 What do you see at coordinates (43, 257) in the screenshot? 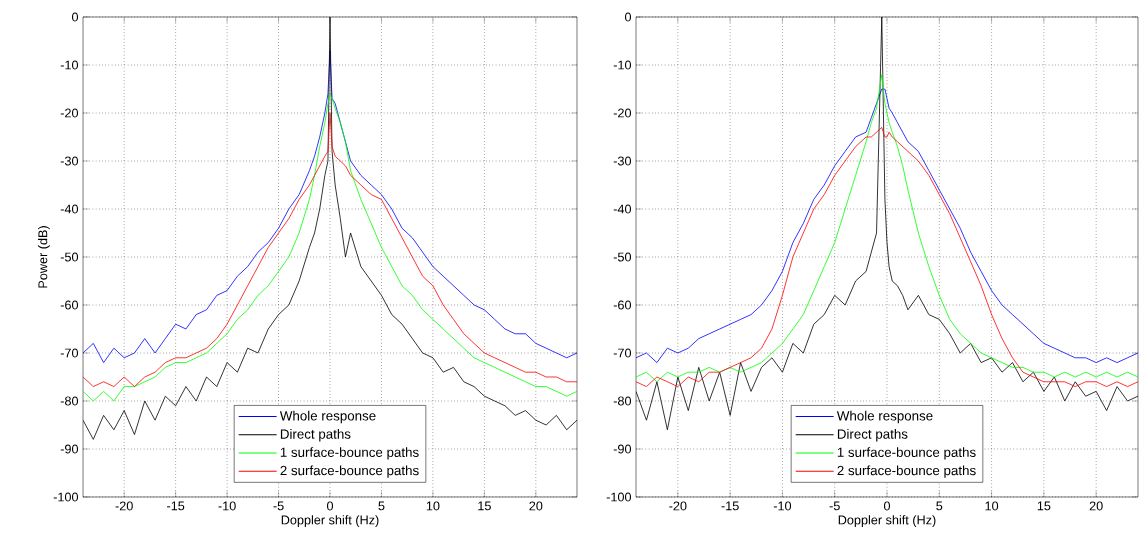
I see `y-axis-title: Power (dB)` at bounding box center [43, 257].